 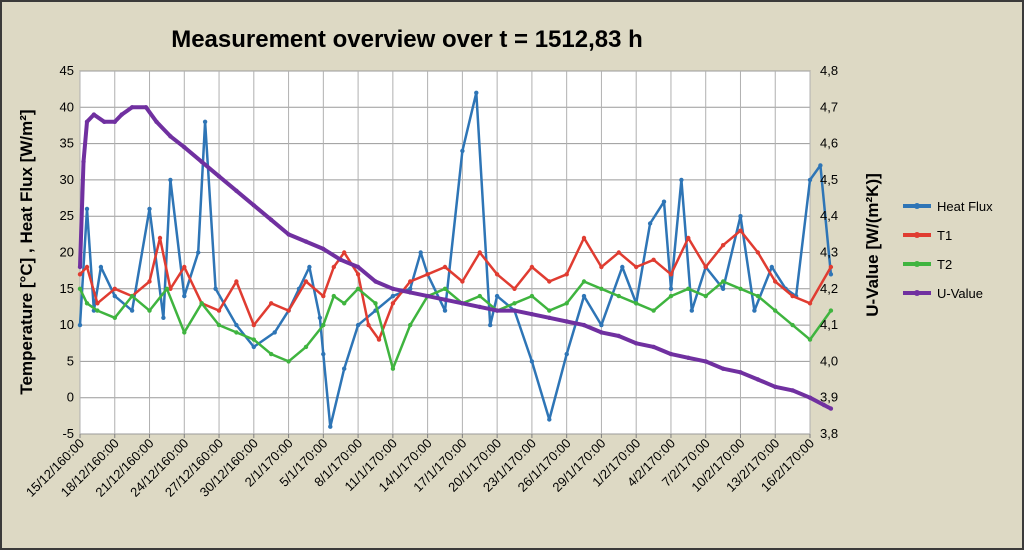 What do you see at coordinates (829, 70) in the screenshot?
I see `y2-tick-label: 4,8` at bounding box center [829, 70].